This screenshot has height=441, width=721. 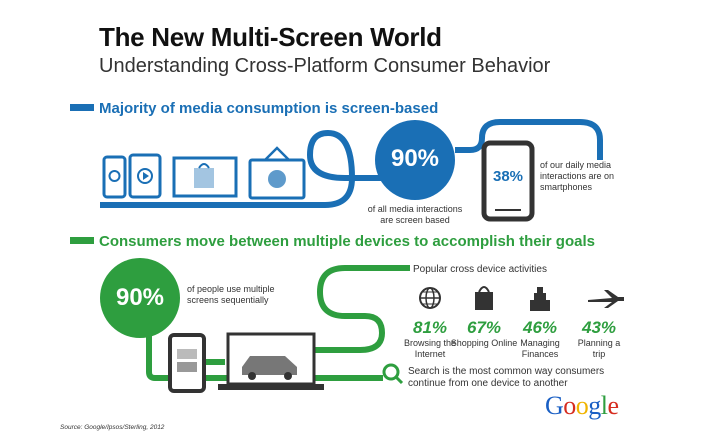 I want to click on activity-trip-label: Planning a trip, so click(x=599, y=348).